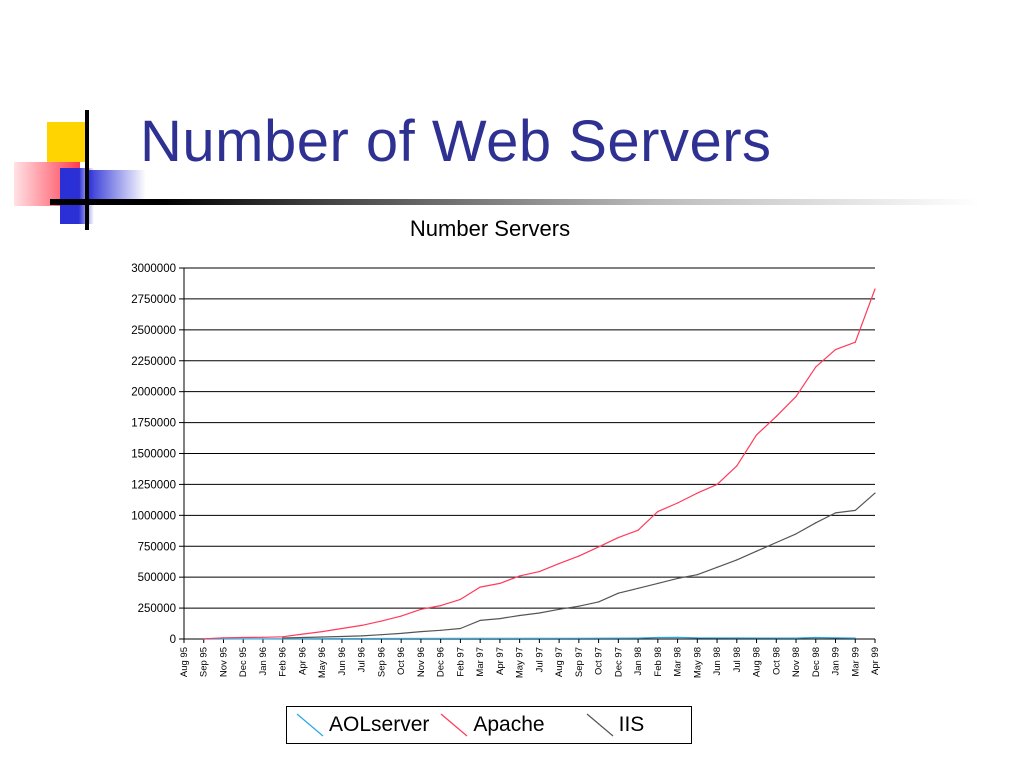 The width and height of the screenshot is (1024, 768). What do you see at coordinates (153, 331) in the screenshot?
I see `y-tick-label-10: 2500000` at bounding box center [153, 331].